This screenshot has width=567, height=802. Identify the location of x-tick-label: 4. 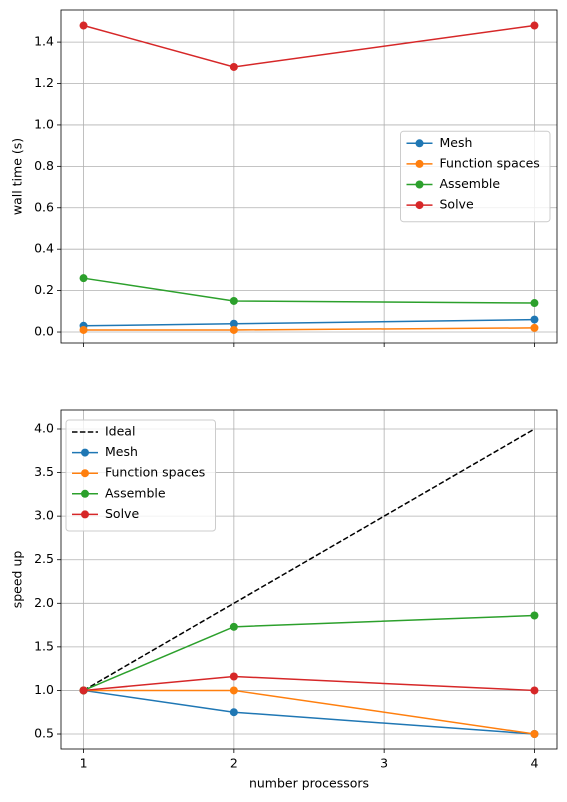
(534, 763).